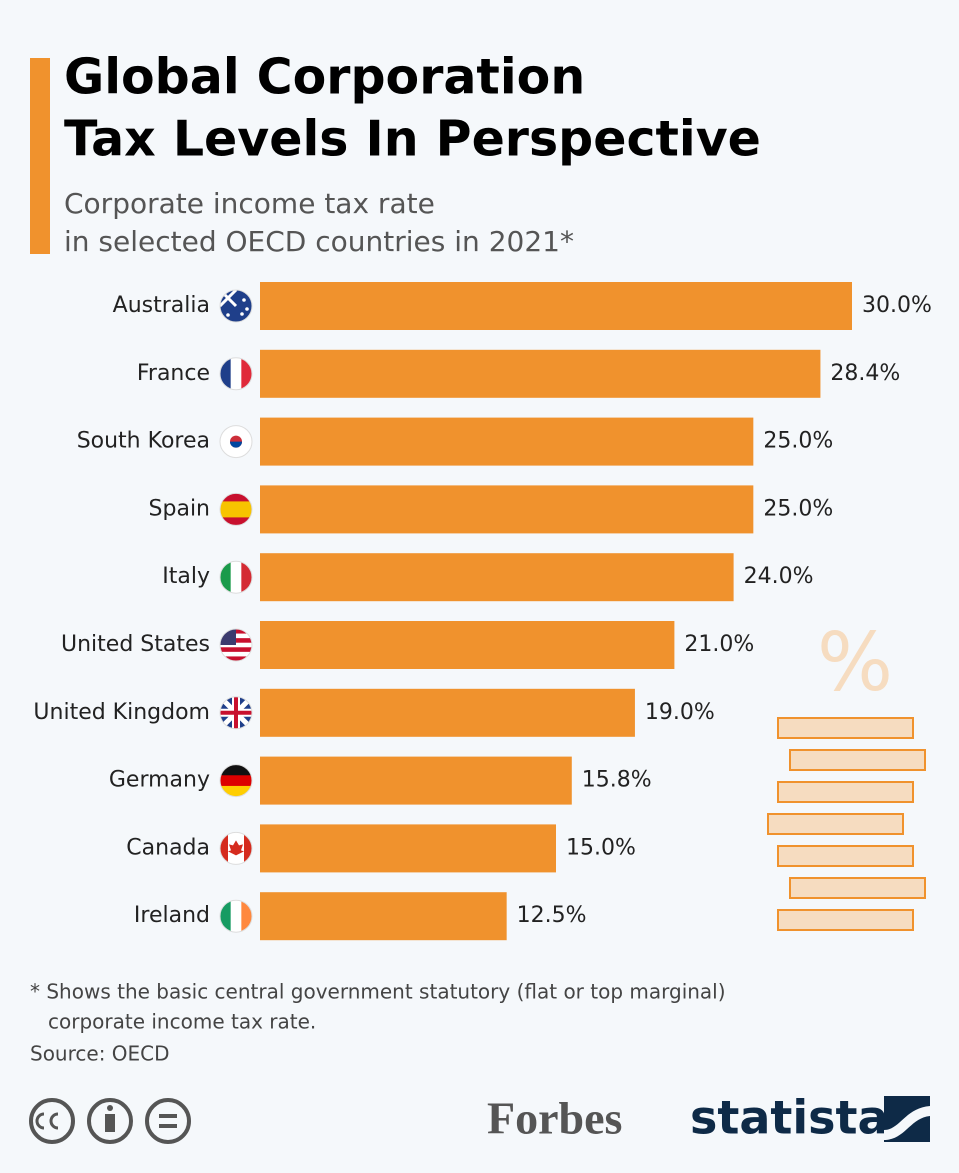  Describe the element at coordinates (719, 644) in the screenshot. I see `value-label: 21.0%` at that location.